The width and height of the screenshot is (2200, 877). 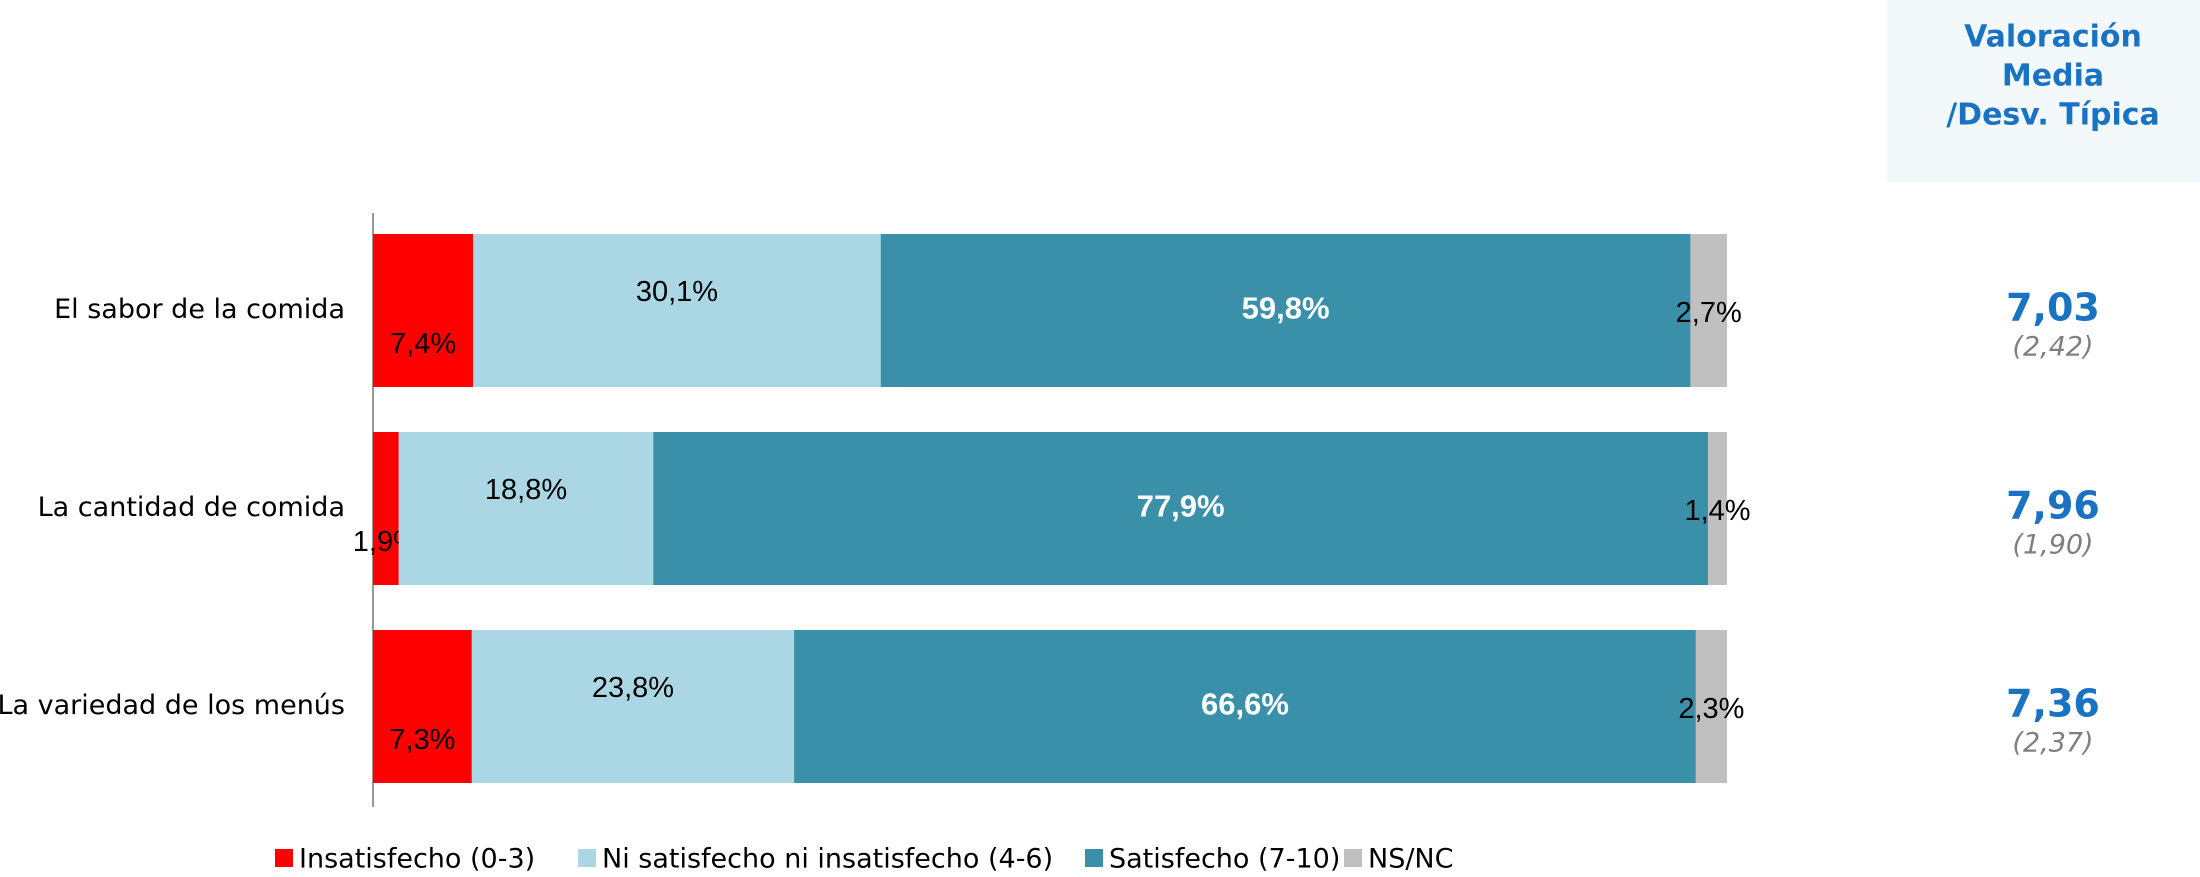 What do you see at coordinates (2053, 115) in the screenshot?
I see `panel-title: /Desv. Típica` at bounding box center [2053, 115].